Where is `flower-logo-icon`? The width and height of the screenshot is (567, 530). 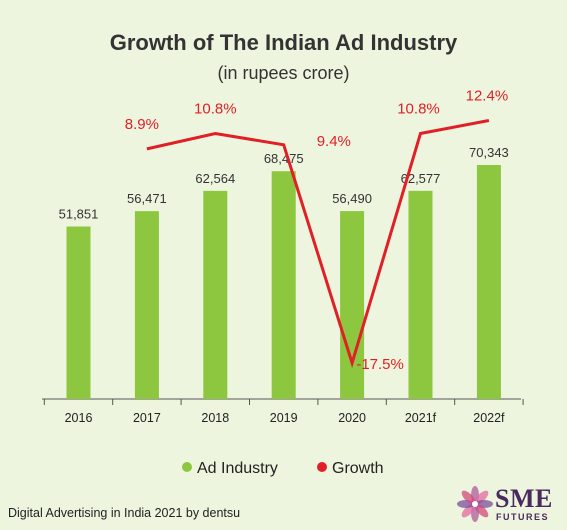
flower-logo-icon is located at coordinates (475, 504).